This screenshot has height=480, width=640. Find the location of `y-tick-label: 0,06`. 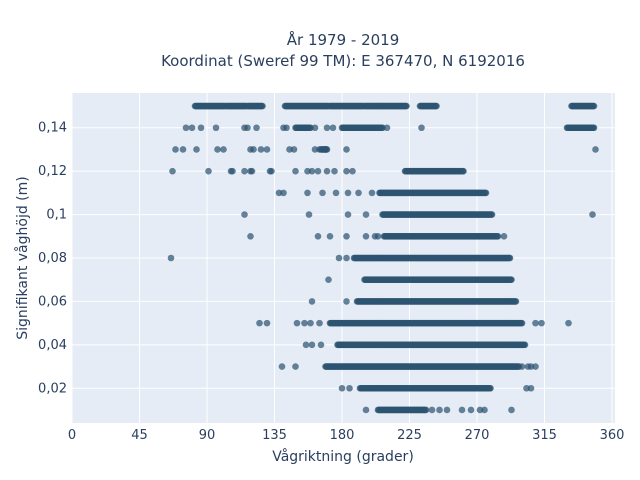

y-tick-label: 0,06 is located at coordinates (52, 301).